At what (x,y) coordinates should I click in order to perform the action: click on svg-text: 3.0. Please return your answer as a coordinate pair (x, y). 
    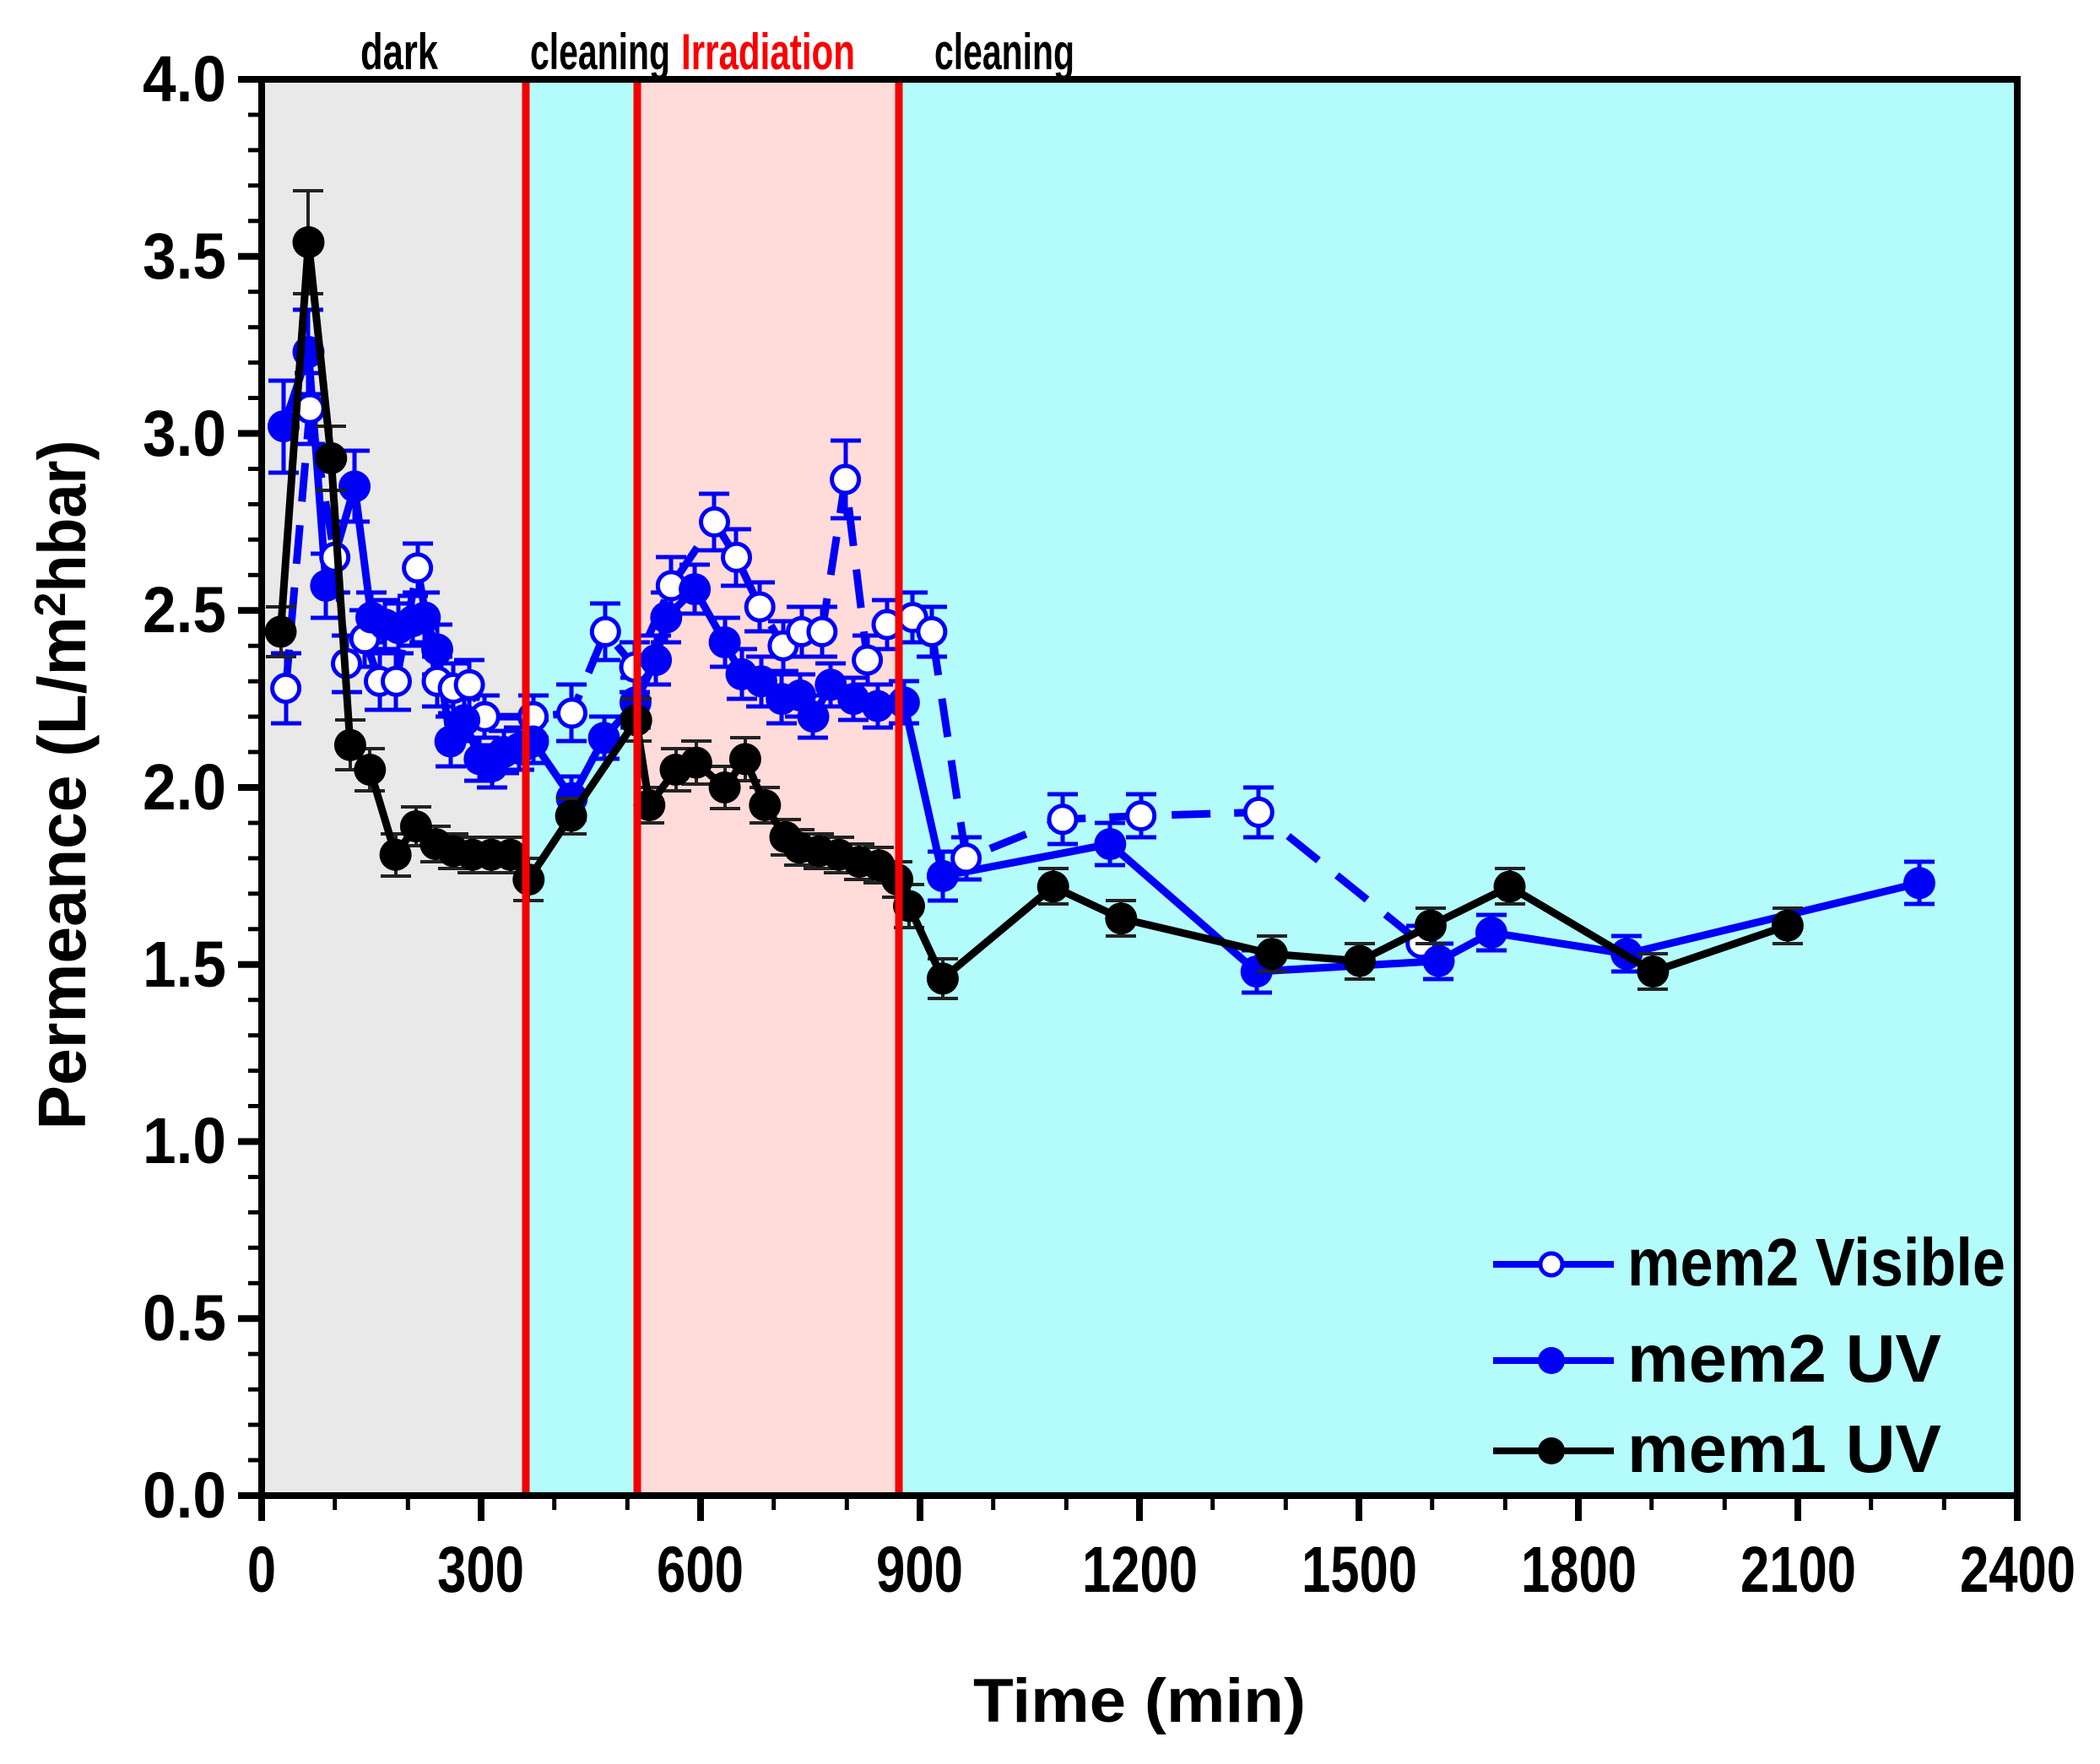
    Looking at the image, I should click on (184, 434).